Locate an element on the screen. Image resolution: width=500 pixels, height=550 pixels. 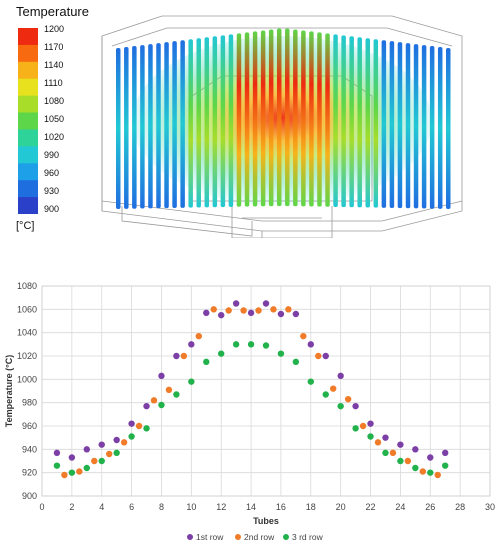
y-tick-label: 1040 is located at coordinates (27, 333).